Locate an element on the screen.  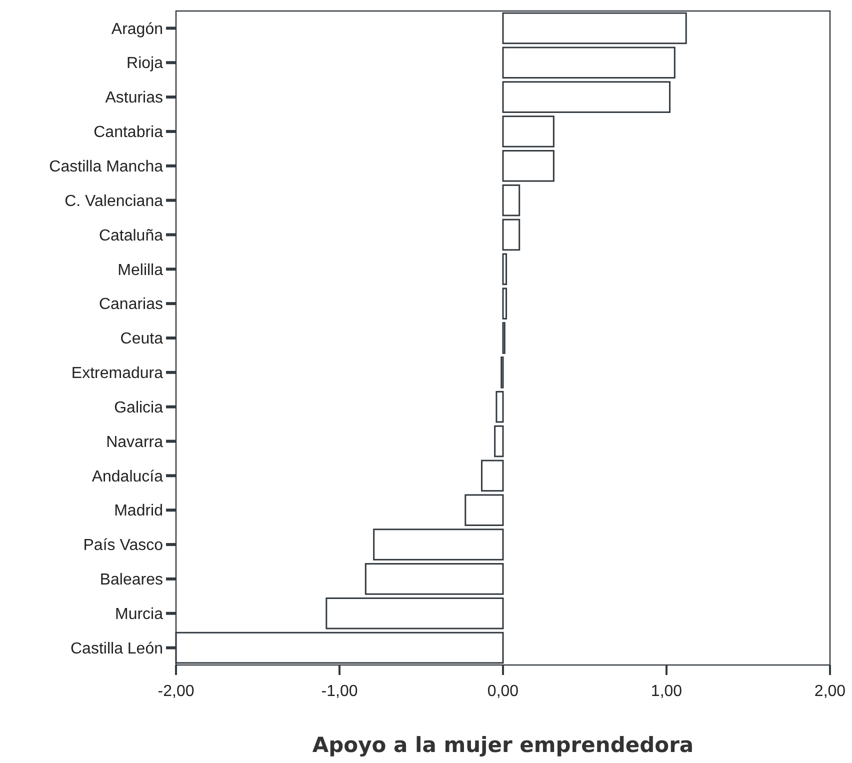
y-tick-label: Asturias is located at coordinates (134, 98).